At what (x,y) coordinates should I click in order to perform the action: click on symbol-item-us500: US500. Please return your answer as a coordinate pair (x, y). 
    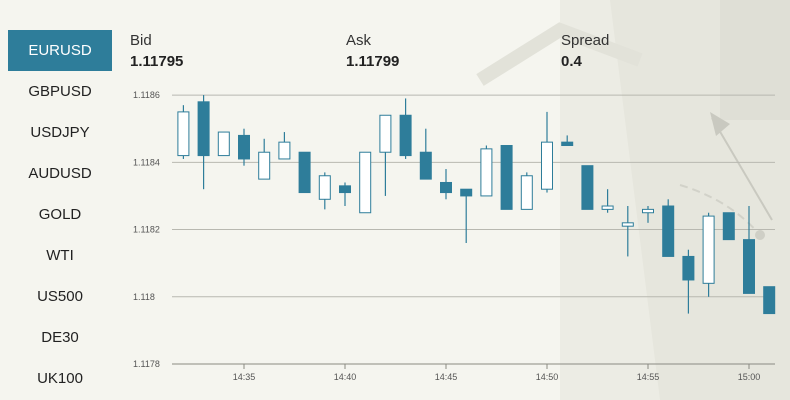
    Looking at the image, I should click on (60, 296).